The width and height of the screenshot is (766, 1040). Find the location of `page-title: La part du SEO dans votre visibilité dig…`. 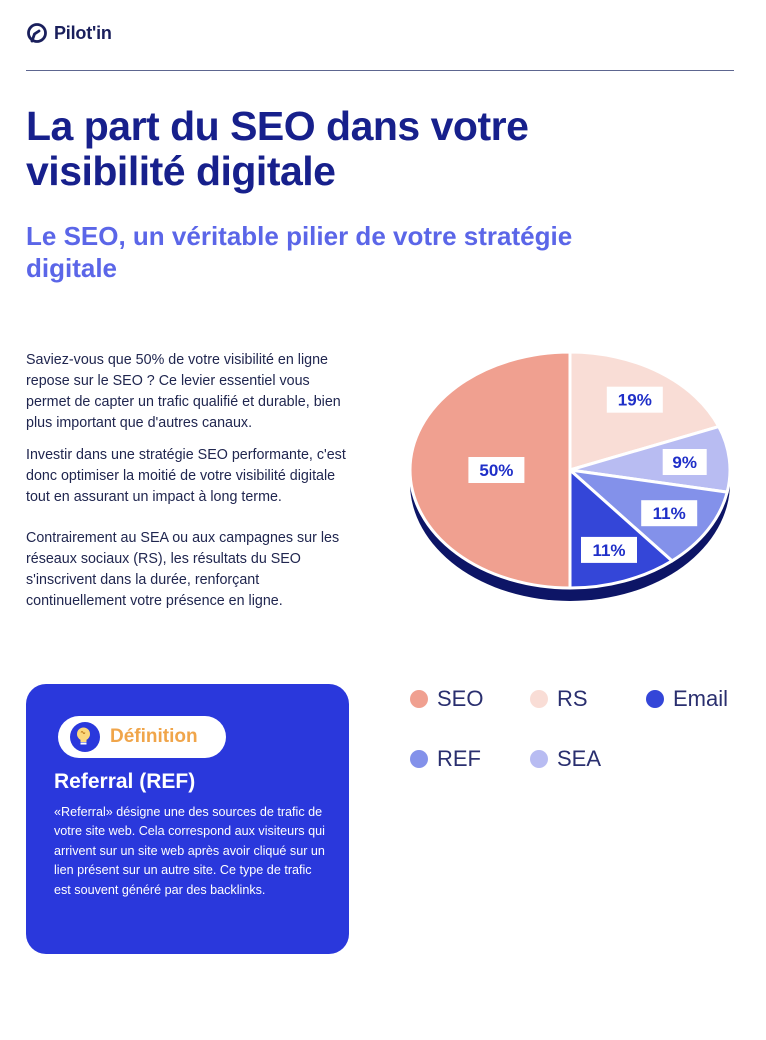

page-title: La part du SEO dans votre visibilité dig… is located at coordinates (277, 148).